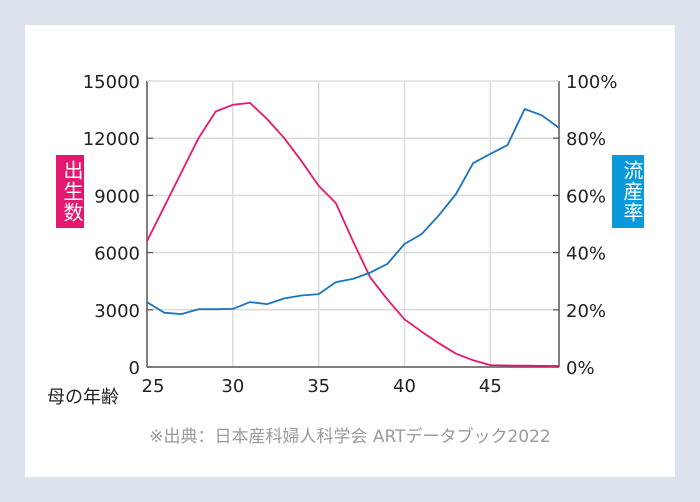  I want to click on right-tick-label: 20%, so click(586, 311).